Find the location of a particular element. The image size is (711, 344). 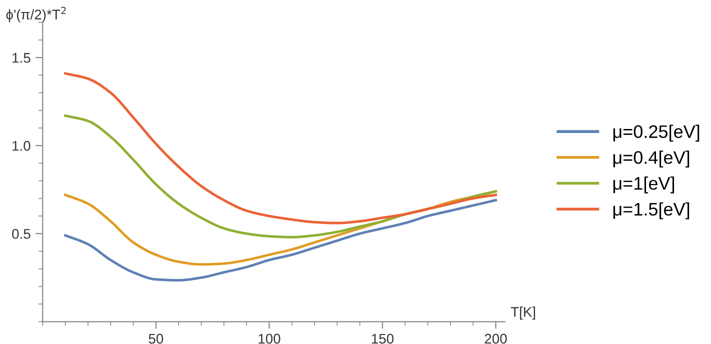

y-tick-label: 1.5 is located at coordinates (21, 58).